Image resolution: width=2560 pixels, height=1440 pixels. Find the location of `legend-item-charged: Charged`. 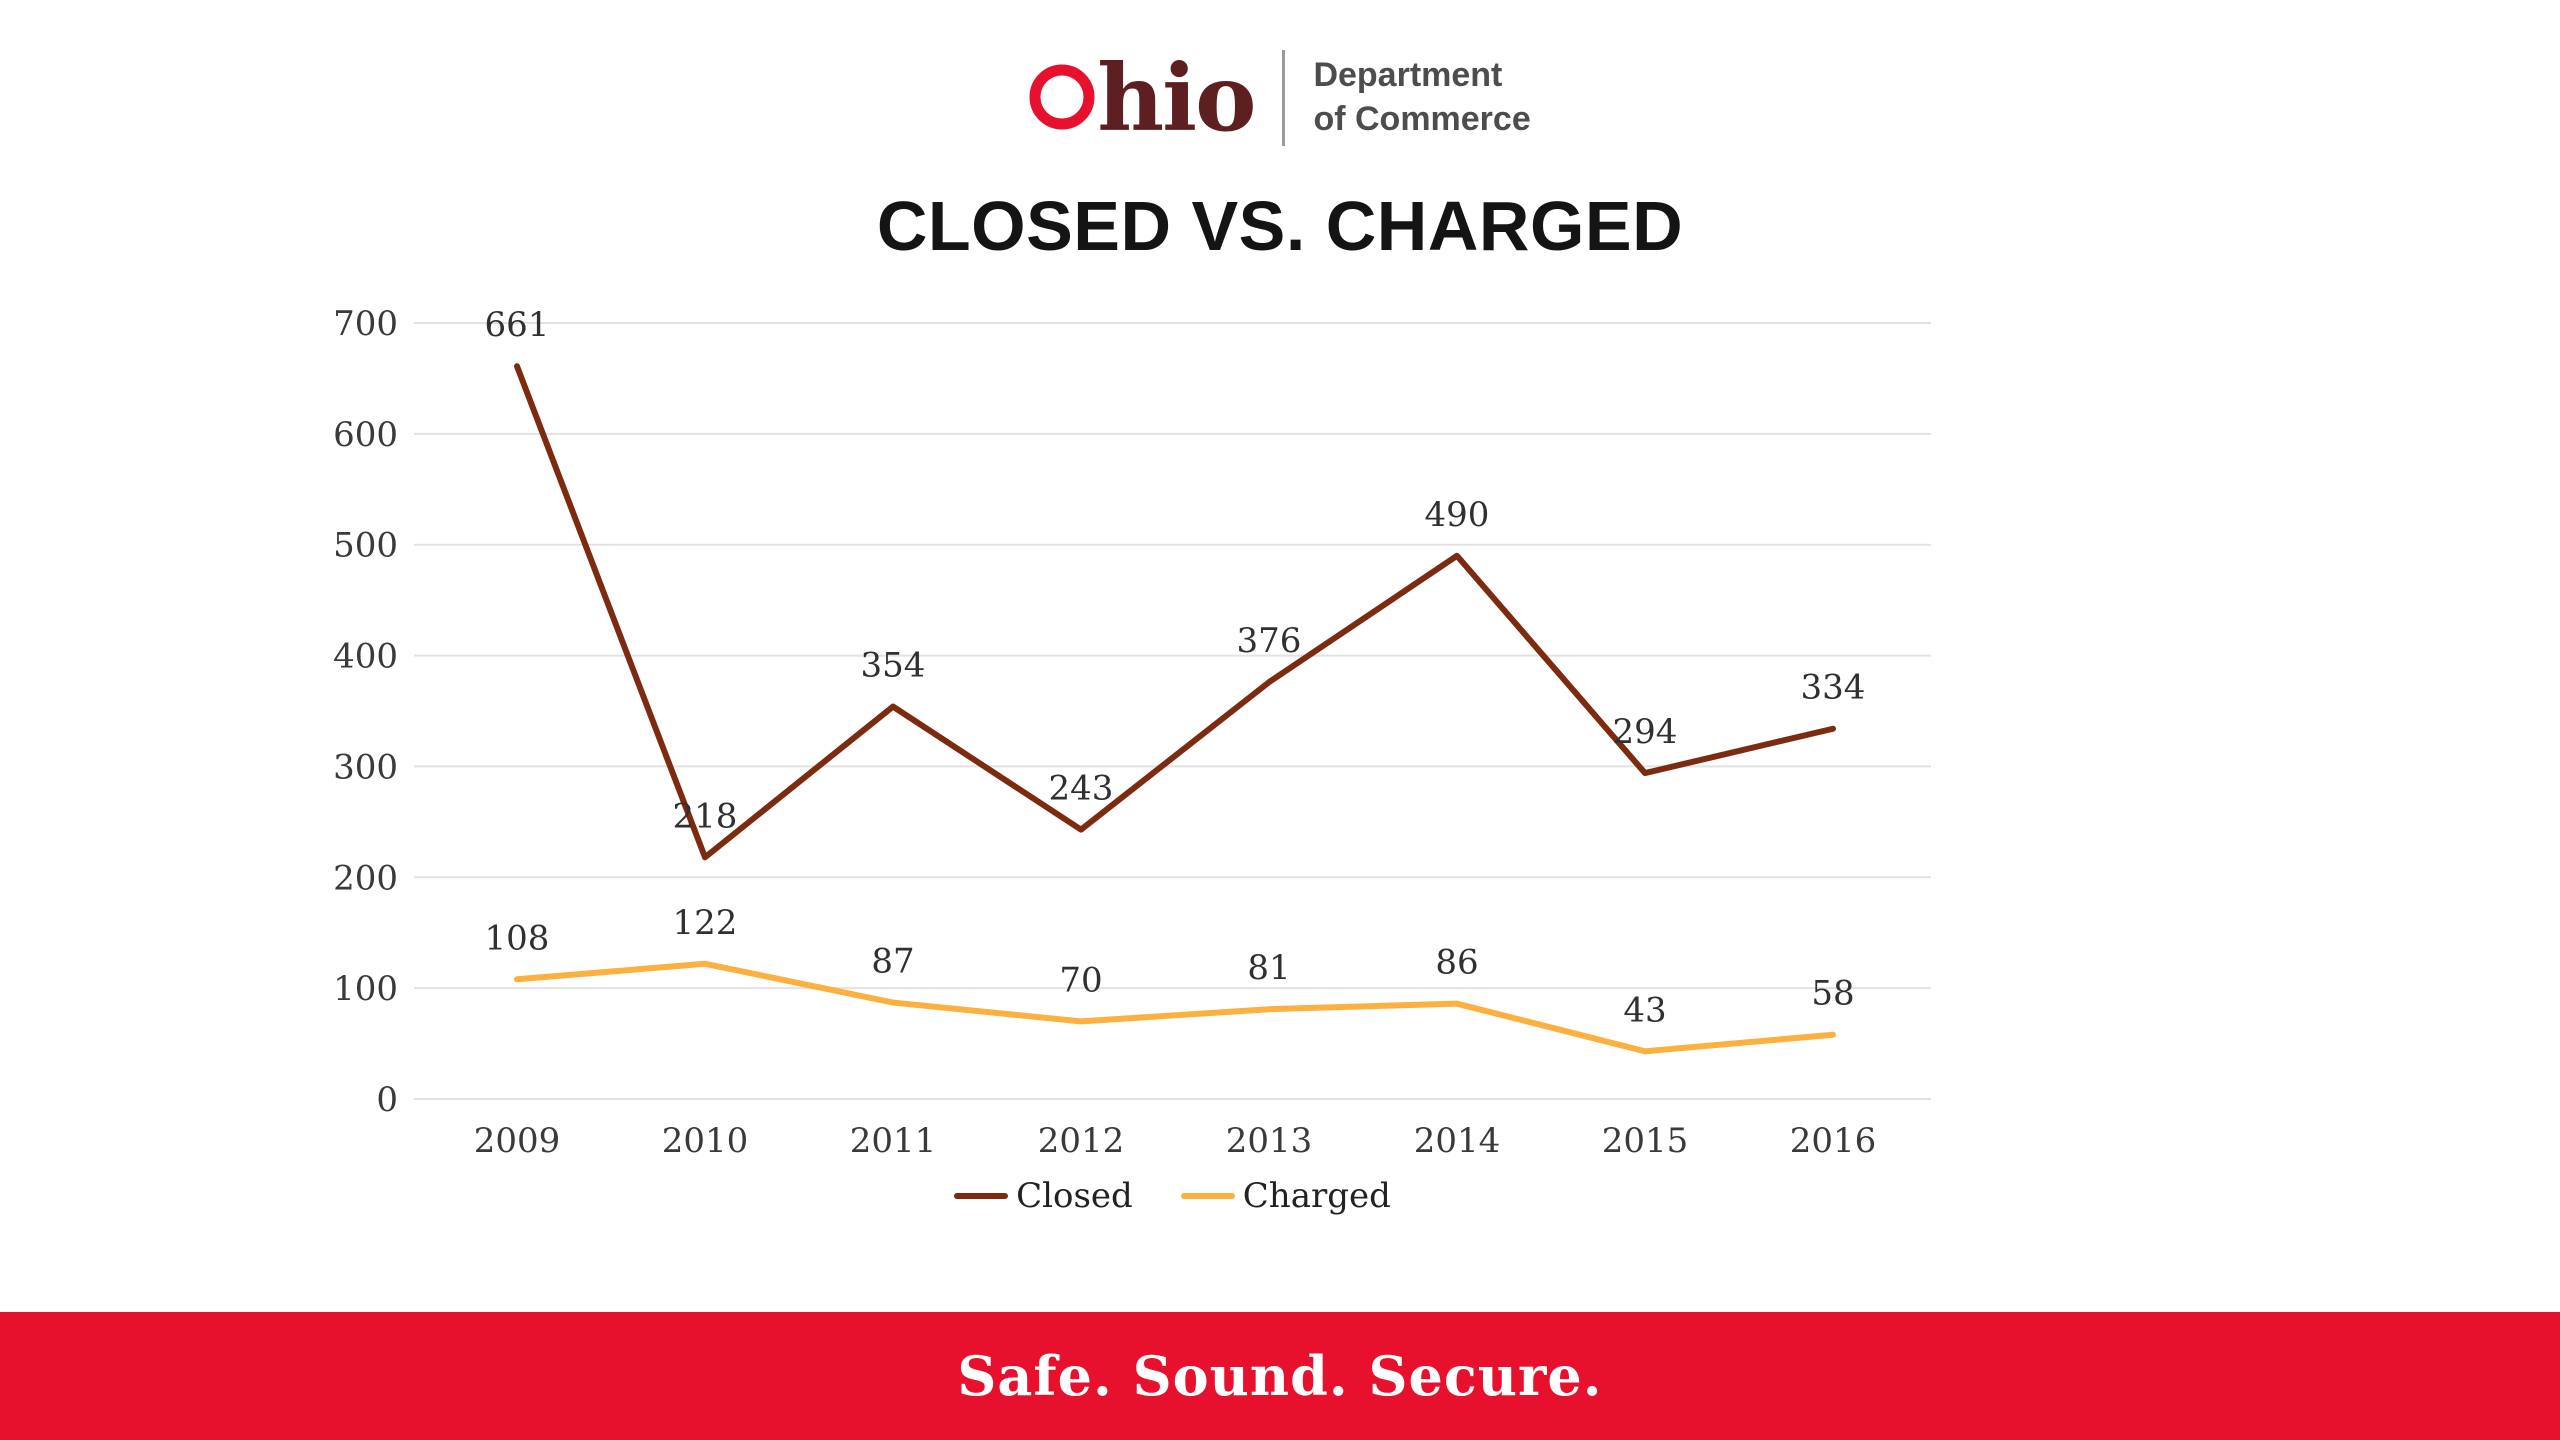

legend-item-charged: Charged is located at coordinates (1285, 1196).